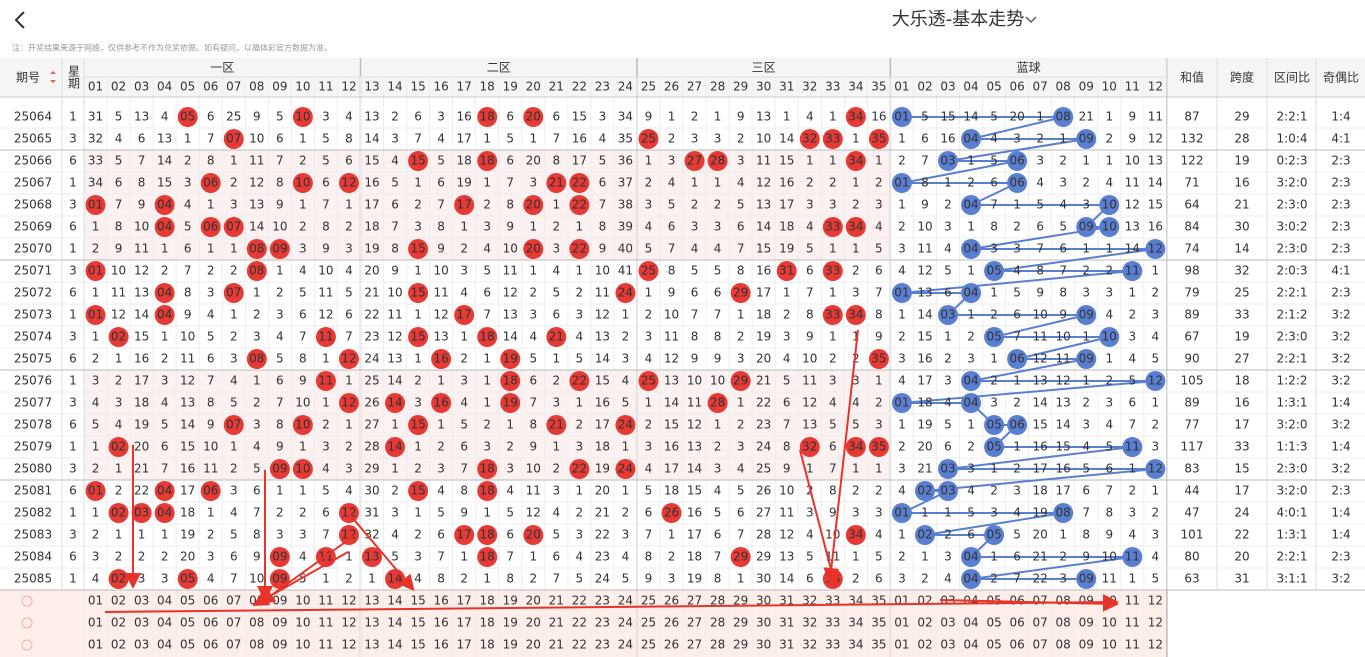 This screenshot has width=1365, height=657. I want to click on sort-icon, so click(53, 77).